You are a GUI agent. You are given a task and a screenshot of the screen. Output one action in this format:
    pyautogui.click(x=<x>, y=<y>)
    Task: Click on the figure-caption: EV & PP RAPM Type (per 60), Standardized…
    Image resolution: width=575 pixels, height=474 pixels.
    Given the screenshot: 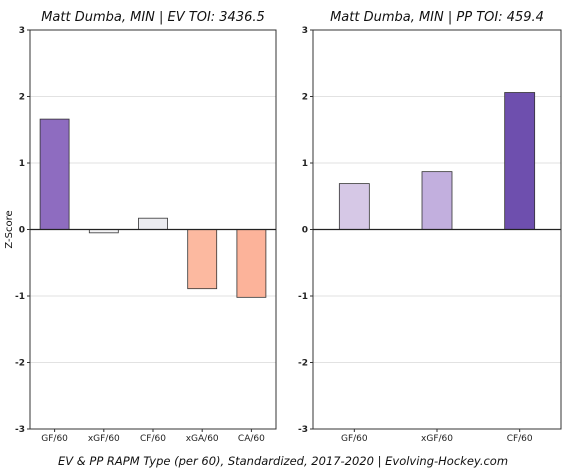 What is the action you would take?
    pyautogui.click(x=283, y=461)
    